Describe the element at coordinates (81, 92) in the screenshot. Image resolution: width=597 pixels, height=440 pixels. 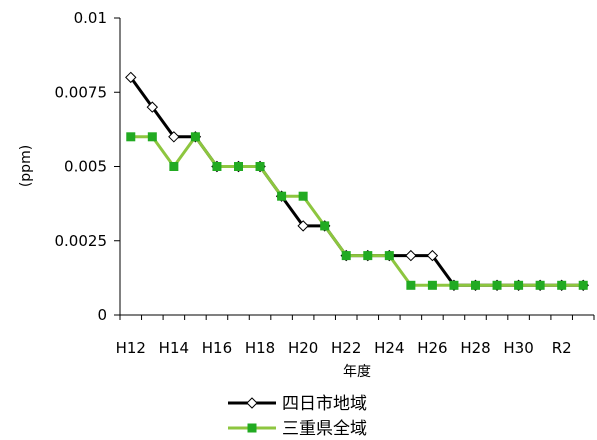
I see `y-tick-label: 0.0075` at that location.